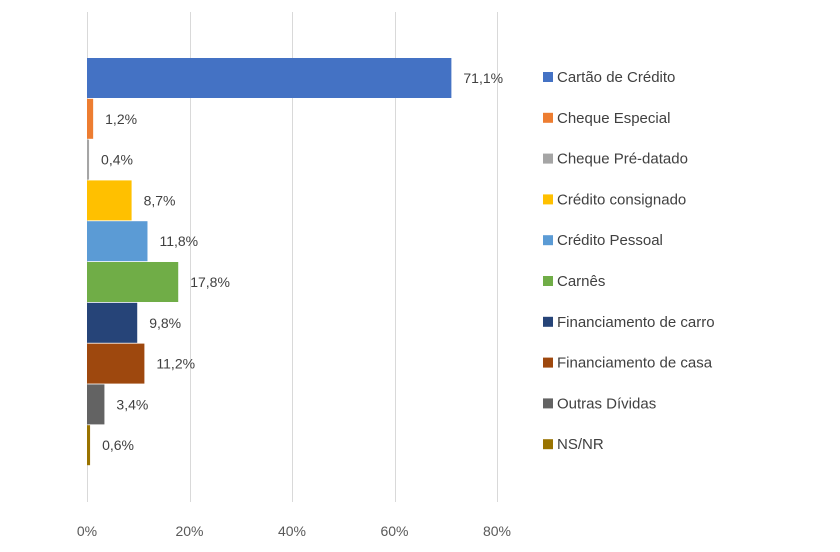 This screenshot has width=840, height=552. What do you see at coordinates (483, 78) in the screenshot?
I see `data-label-1: 71,1%` at bounding box center [483, 78].